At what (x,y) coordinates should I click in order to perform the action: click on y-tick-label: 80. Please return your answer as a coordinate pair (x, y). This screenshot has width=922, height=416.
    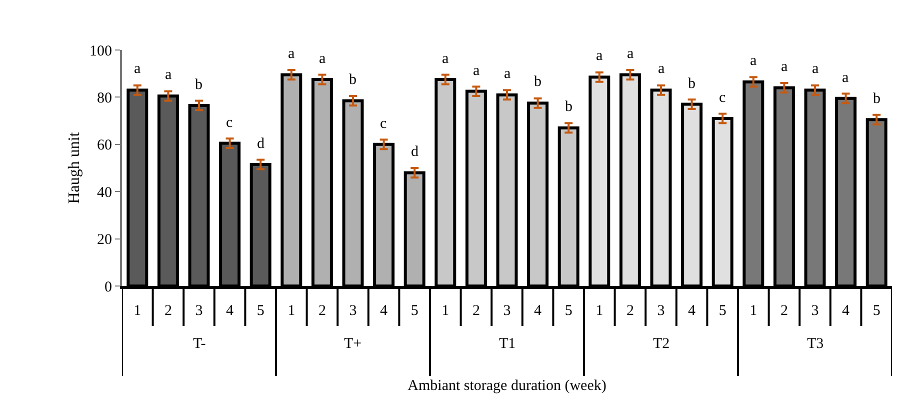
    Looking at the image, I should click on (104, 98).